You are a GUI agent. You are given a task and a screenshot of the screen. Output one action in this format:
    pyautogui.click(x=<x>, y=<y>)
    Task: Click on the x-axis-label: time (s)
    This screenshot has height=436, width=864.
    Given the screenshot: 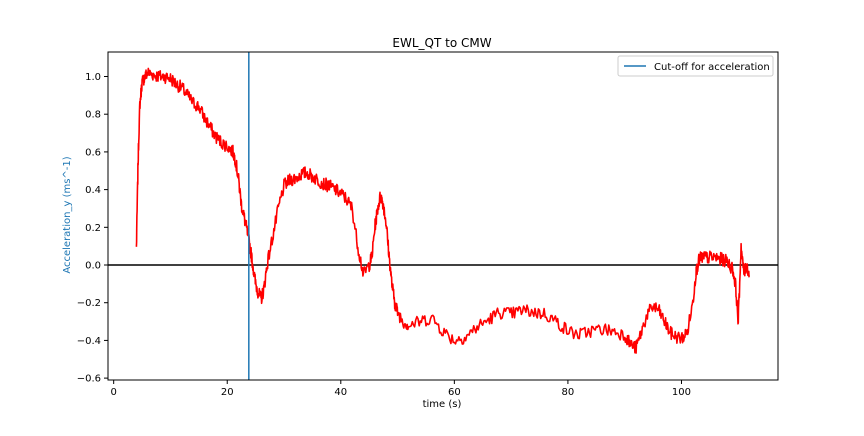 What is the action you would take?
    pyautogui.click(x=442, y=404)
    